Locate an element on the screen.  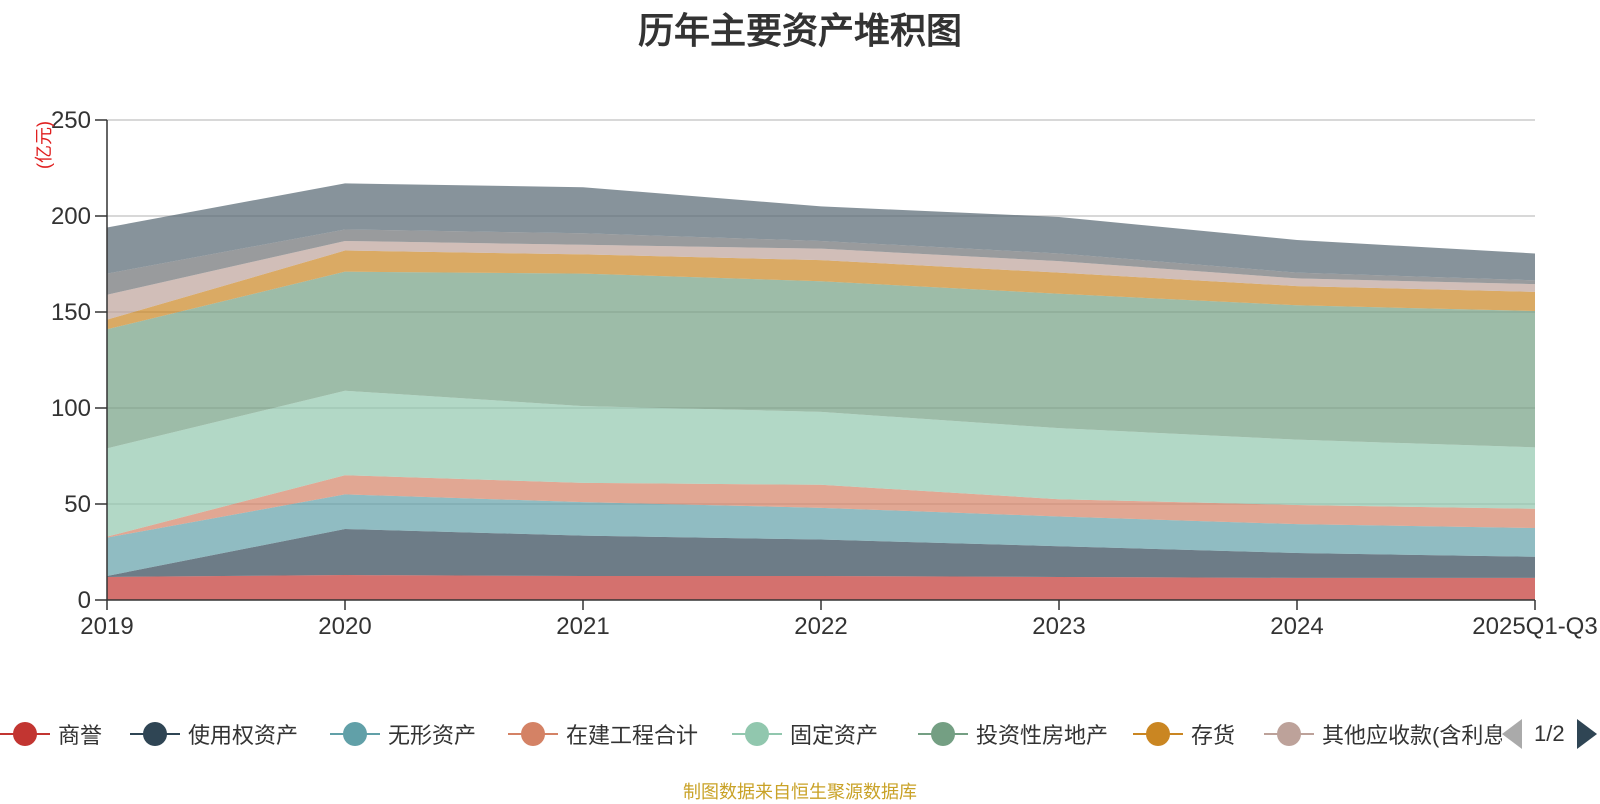
legend-item-5: 投资性房地产 is located at coordinates (1013, 734).